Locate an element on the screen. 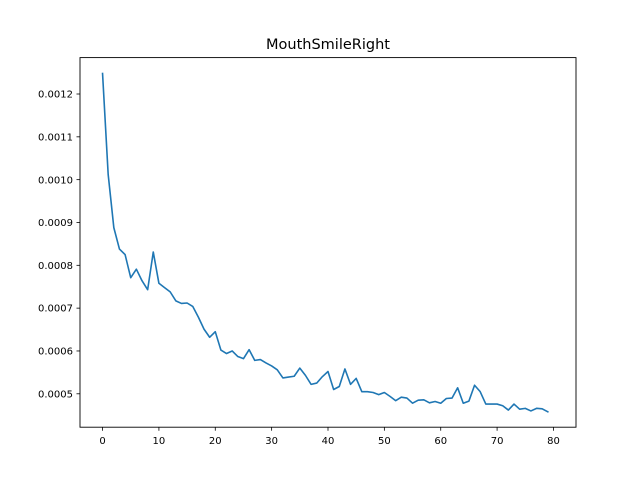  y-tick-label: 0.0009 is located at coordinates (55, 223).